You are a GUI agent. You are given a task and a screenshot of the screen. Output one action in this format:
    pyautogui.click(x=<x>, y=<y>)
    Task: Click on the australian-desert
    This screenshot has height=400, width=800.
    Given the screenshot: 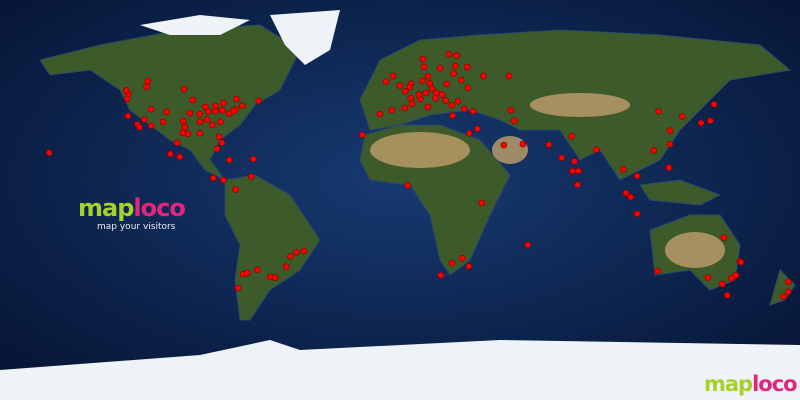 What is the action you would take?
    pyautogui.click(x=695, y=250)
    